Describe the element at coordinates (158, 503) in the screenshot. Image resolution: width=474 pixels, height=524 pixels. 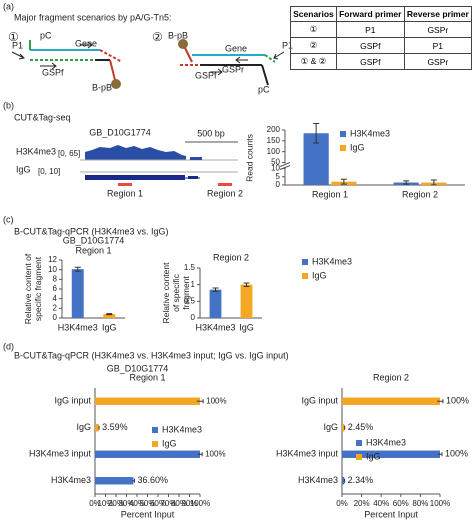
I see `x-tick-label: 60%` at that location.